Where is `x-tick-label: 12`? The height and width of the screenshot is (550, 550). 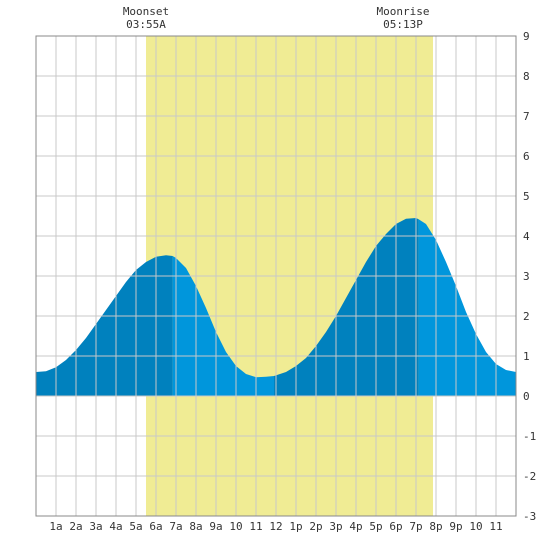 x-tick-label: 12 is located at coordinates (275, 526).